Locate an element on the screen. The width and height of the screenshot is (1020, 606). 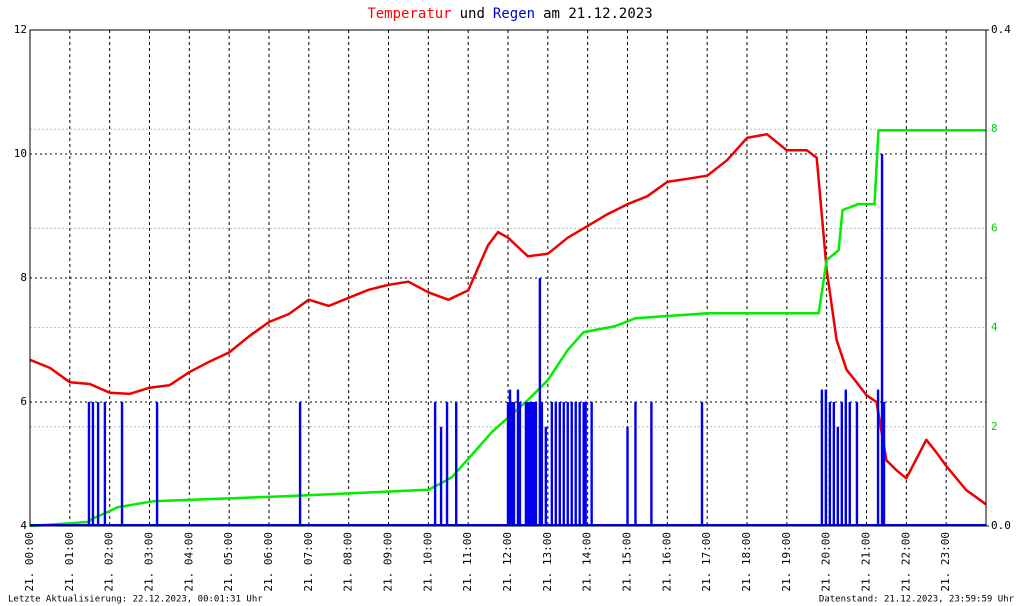
x-tick-label: 21. 16:00 is located at coordinates (666, 562).